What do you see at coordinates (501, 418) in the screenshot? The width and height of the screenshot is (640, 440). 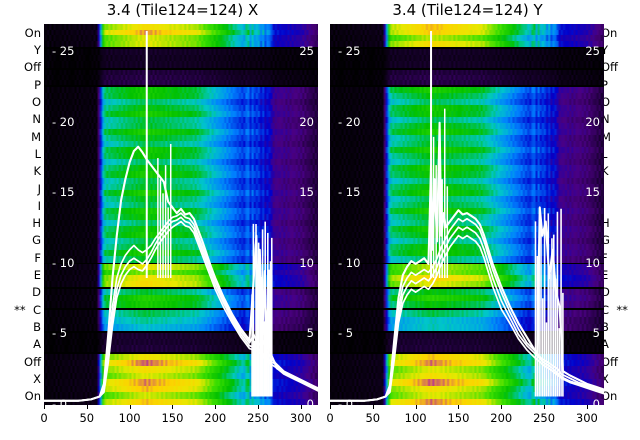 I see `x-tick-label-y-200: 200` at bounding box center [501, 418].